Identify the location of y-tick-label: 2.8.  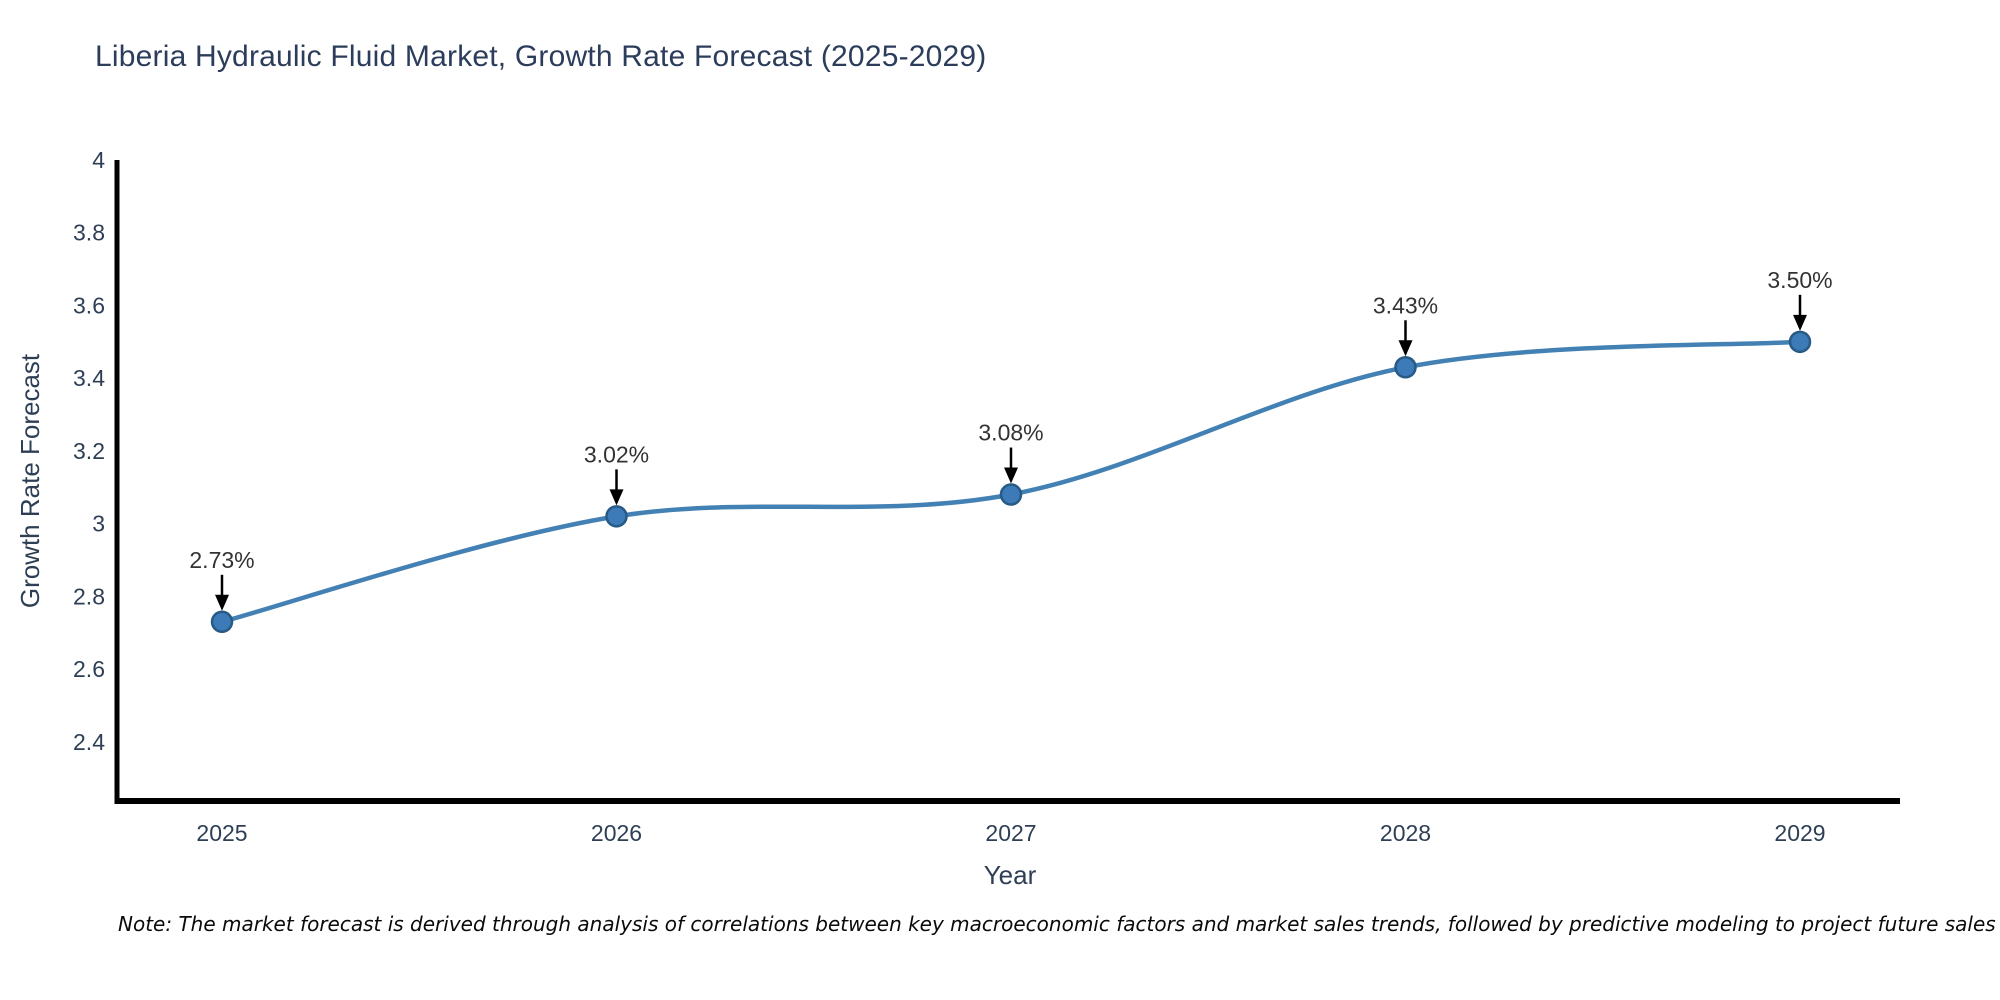
(89, 596).